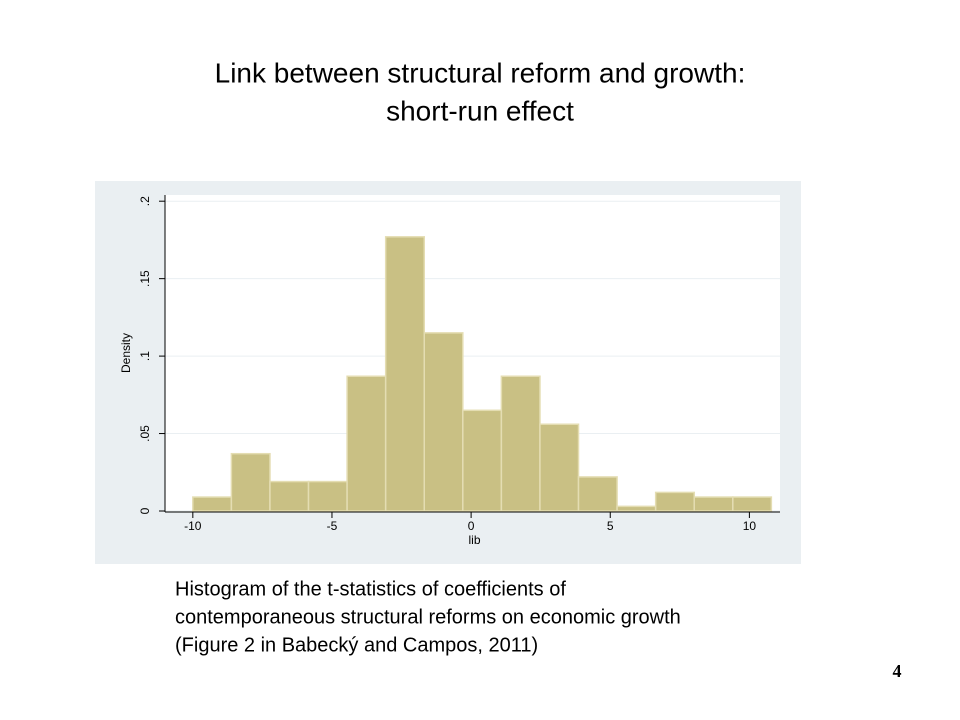  I want to click on y-tick-label: .15, so click(145, 278).